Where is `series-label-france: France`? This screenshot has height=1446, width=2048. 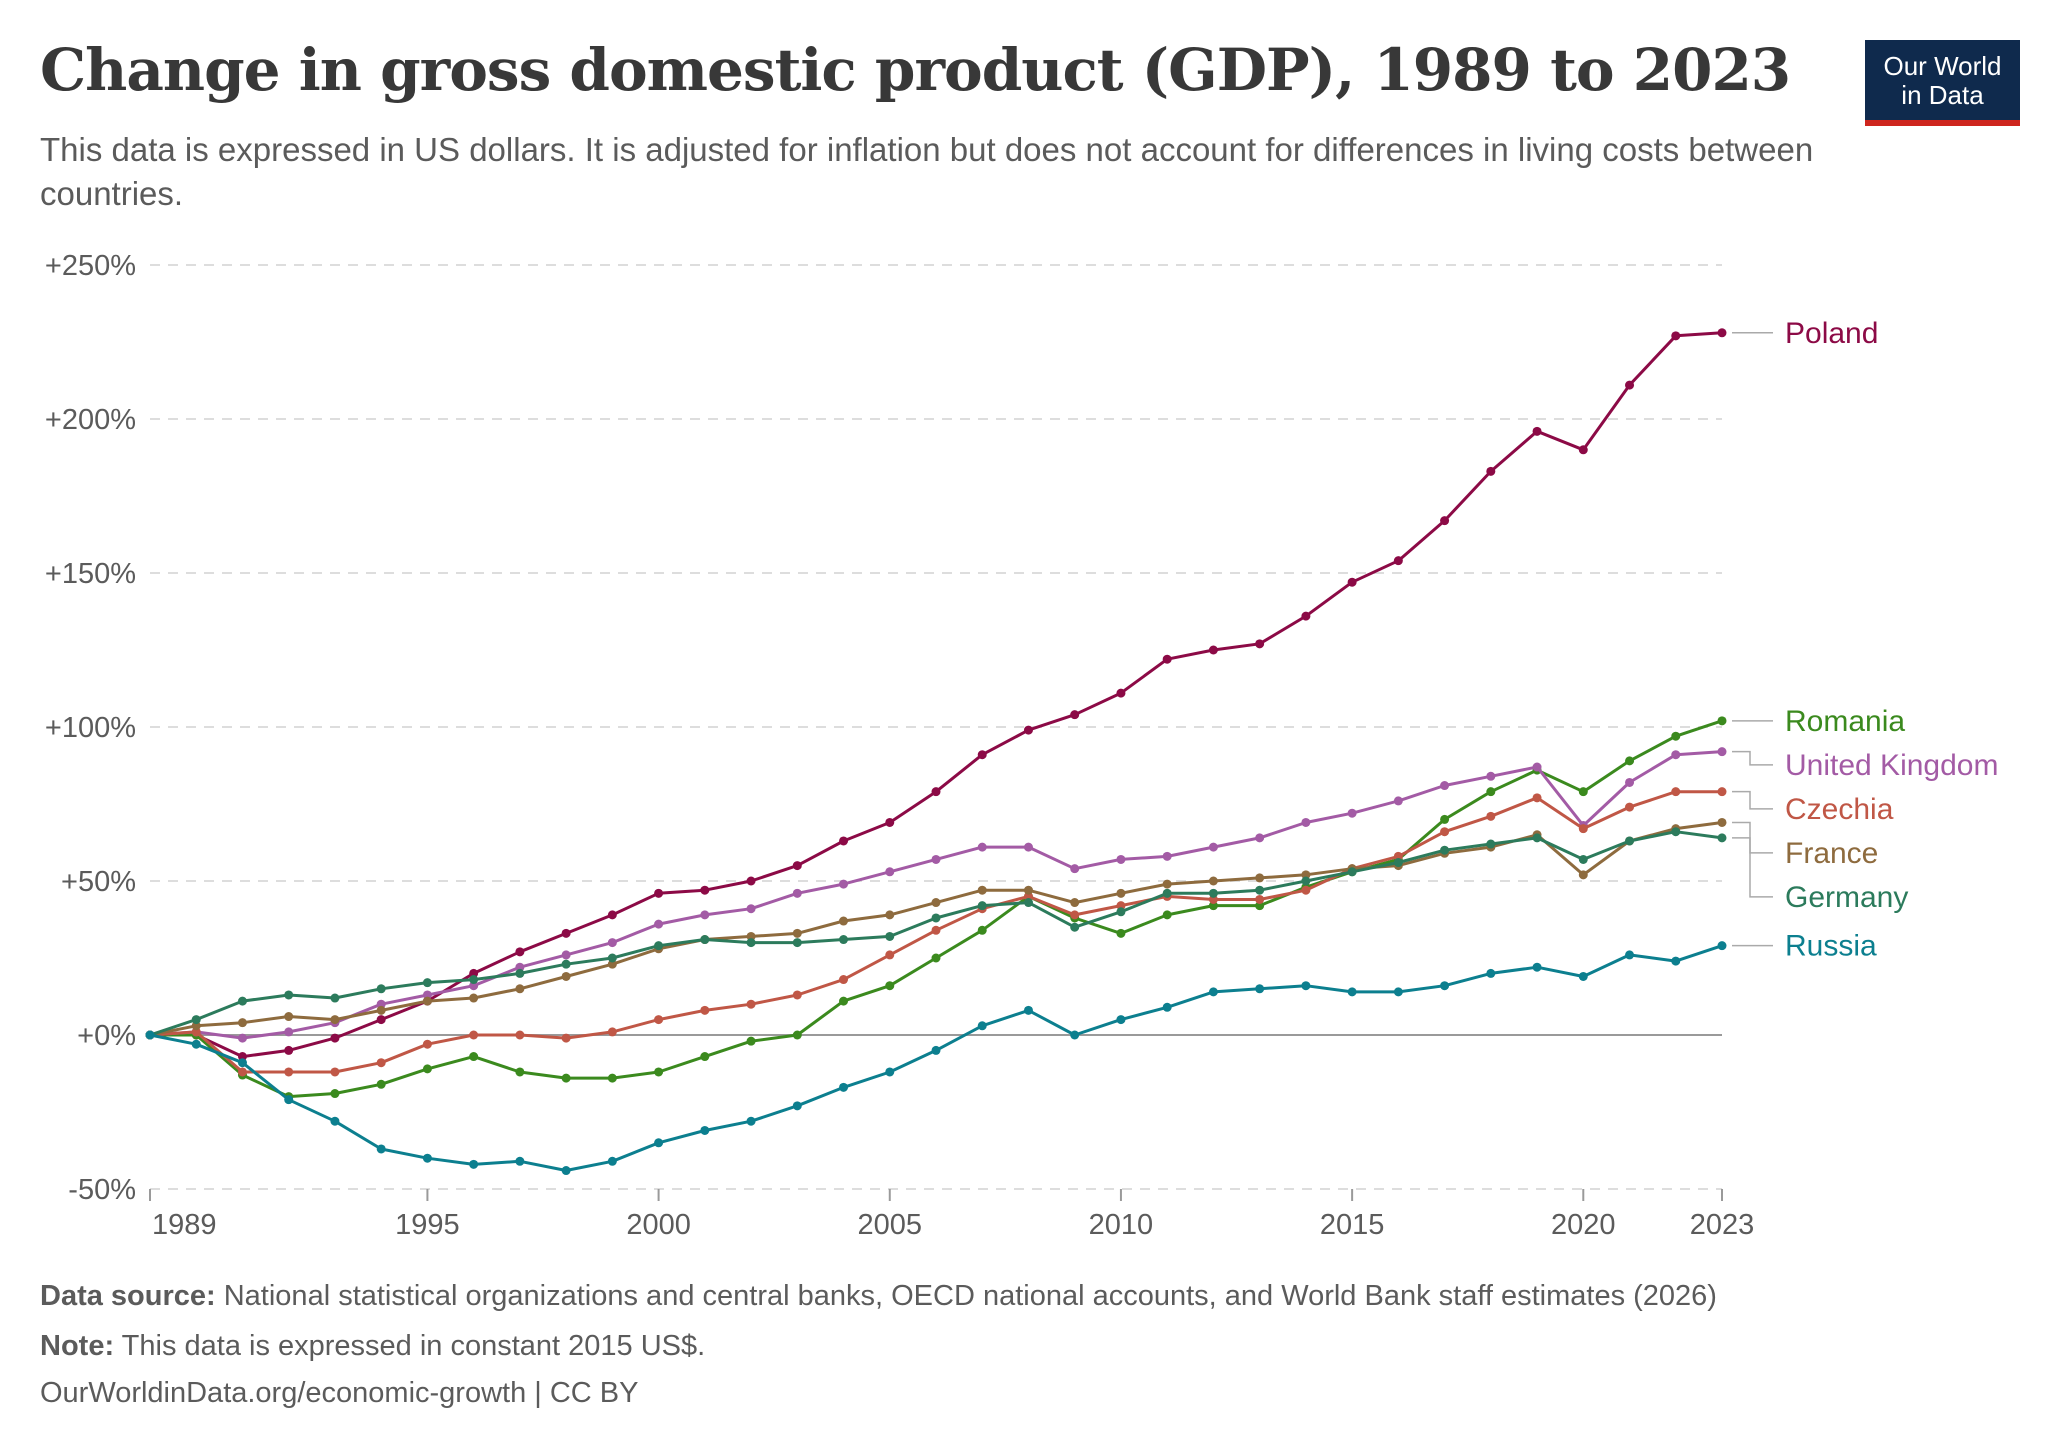 series-label-france: France is located at coordinates (1831, 853).